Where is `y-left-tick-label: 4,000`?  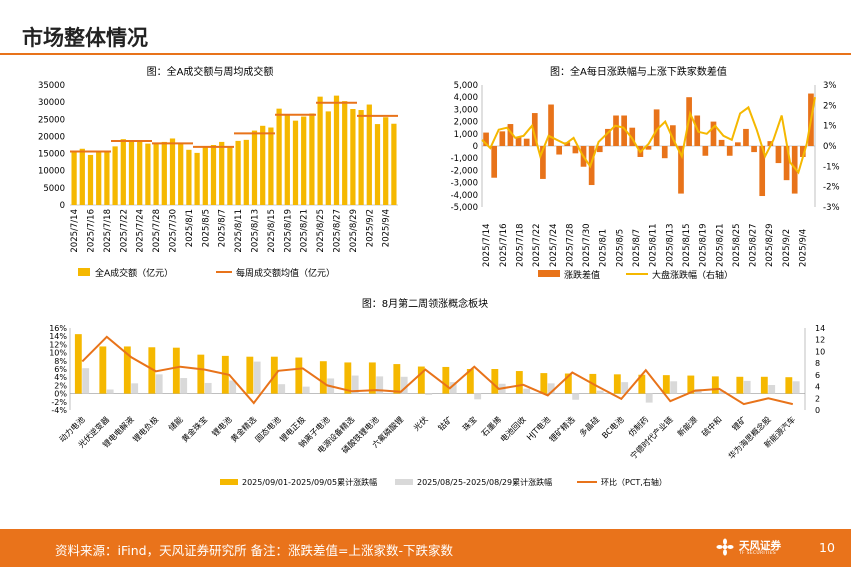 y-left-tick-label: 4,000 is located at coordinates (466, 98).